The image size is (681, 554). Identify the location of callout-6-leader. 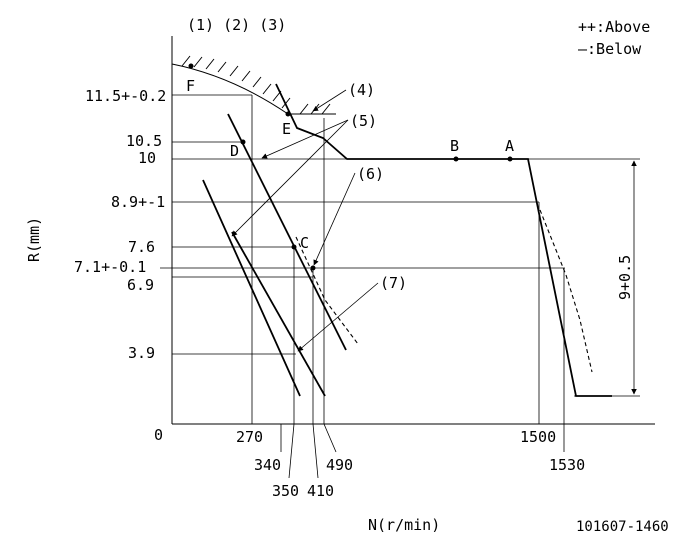
(334, 219).